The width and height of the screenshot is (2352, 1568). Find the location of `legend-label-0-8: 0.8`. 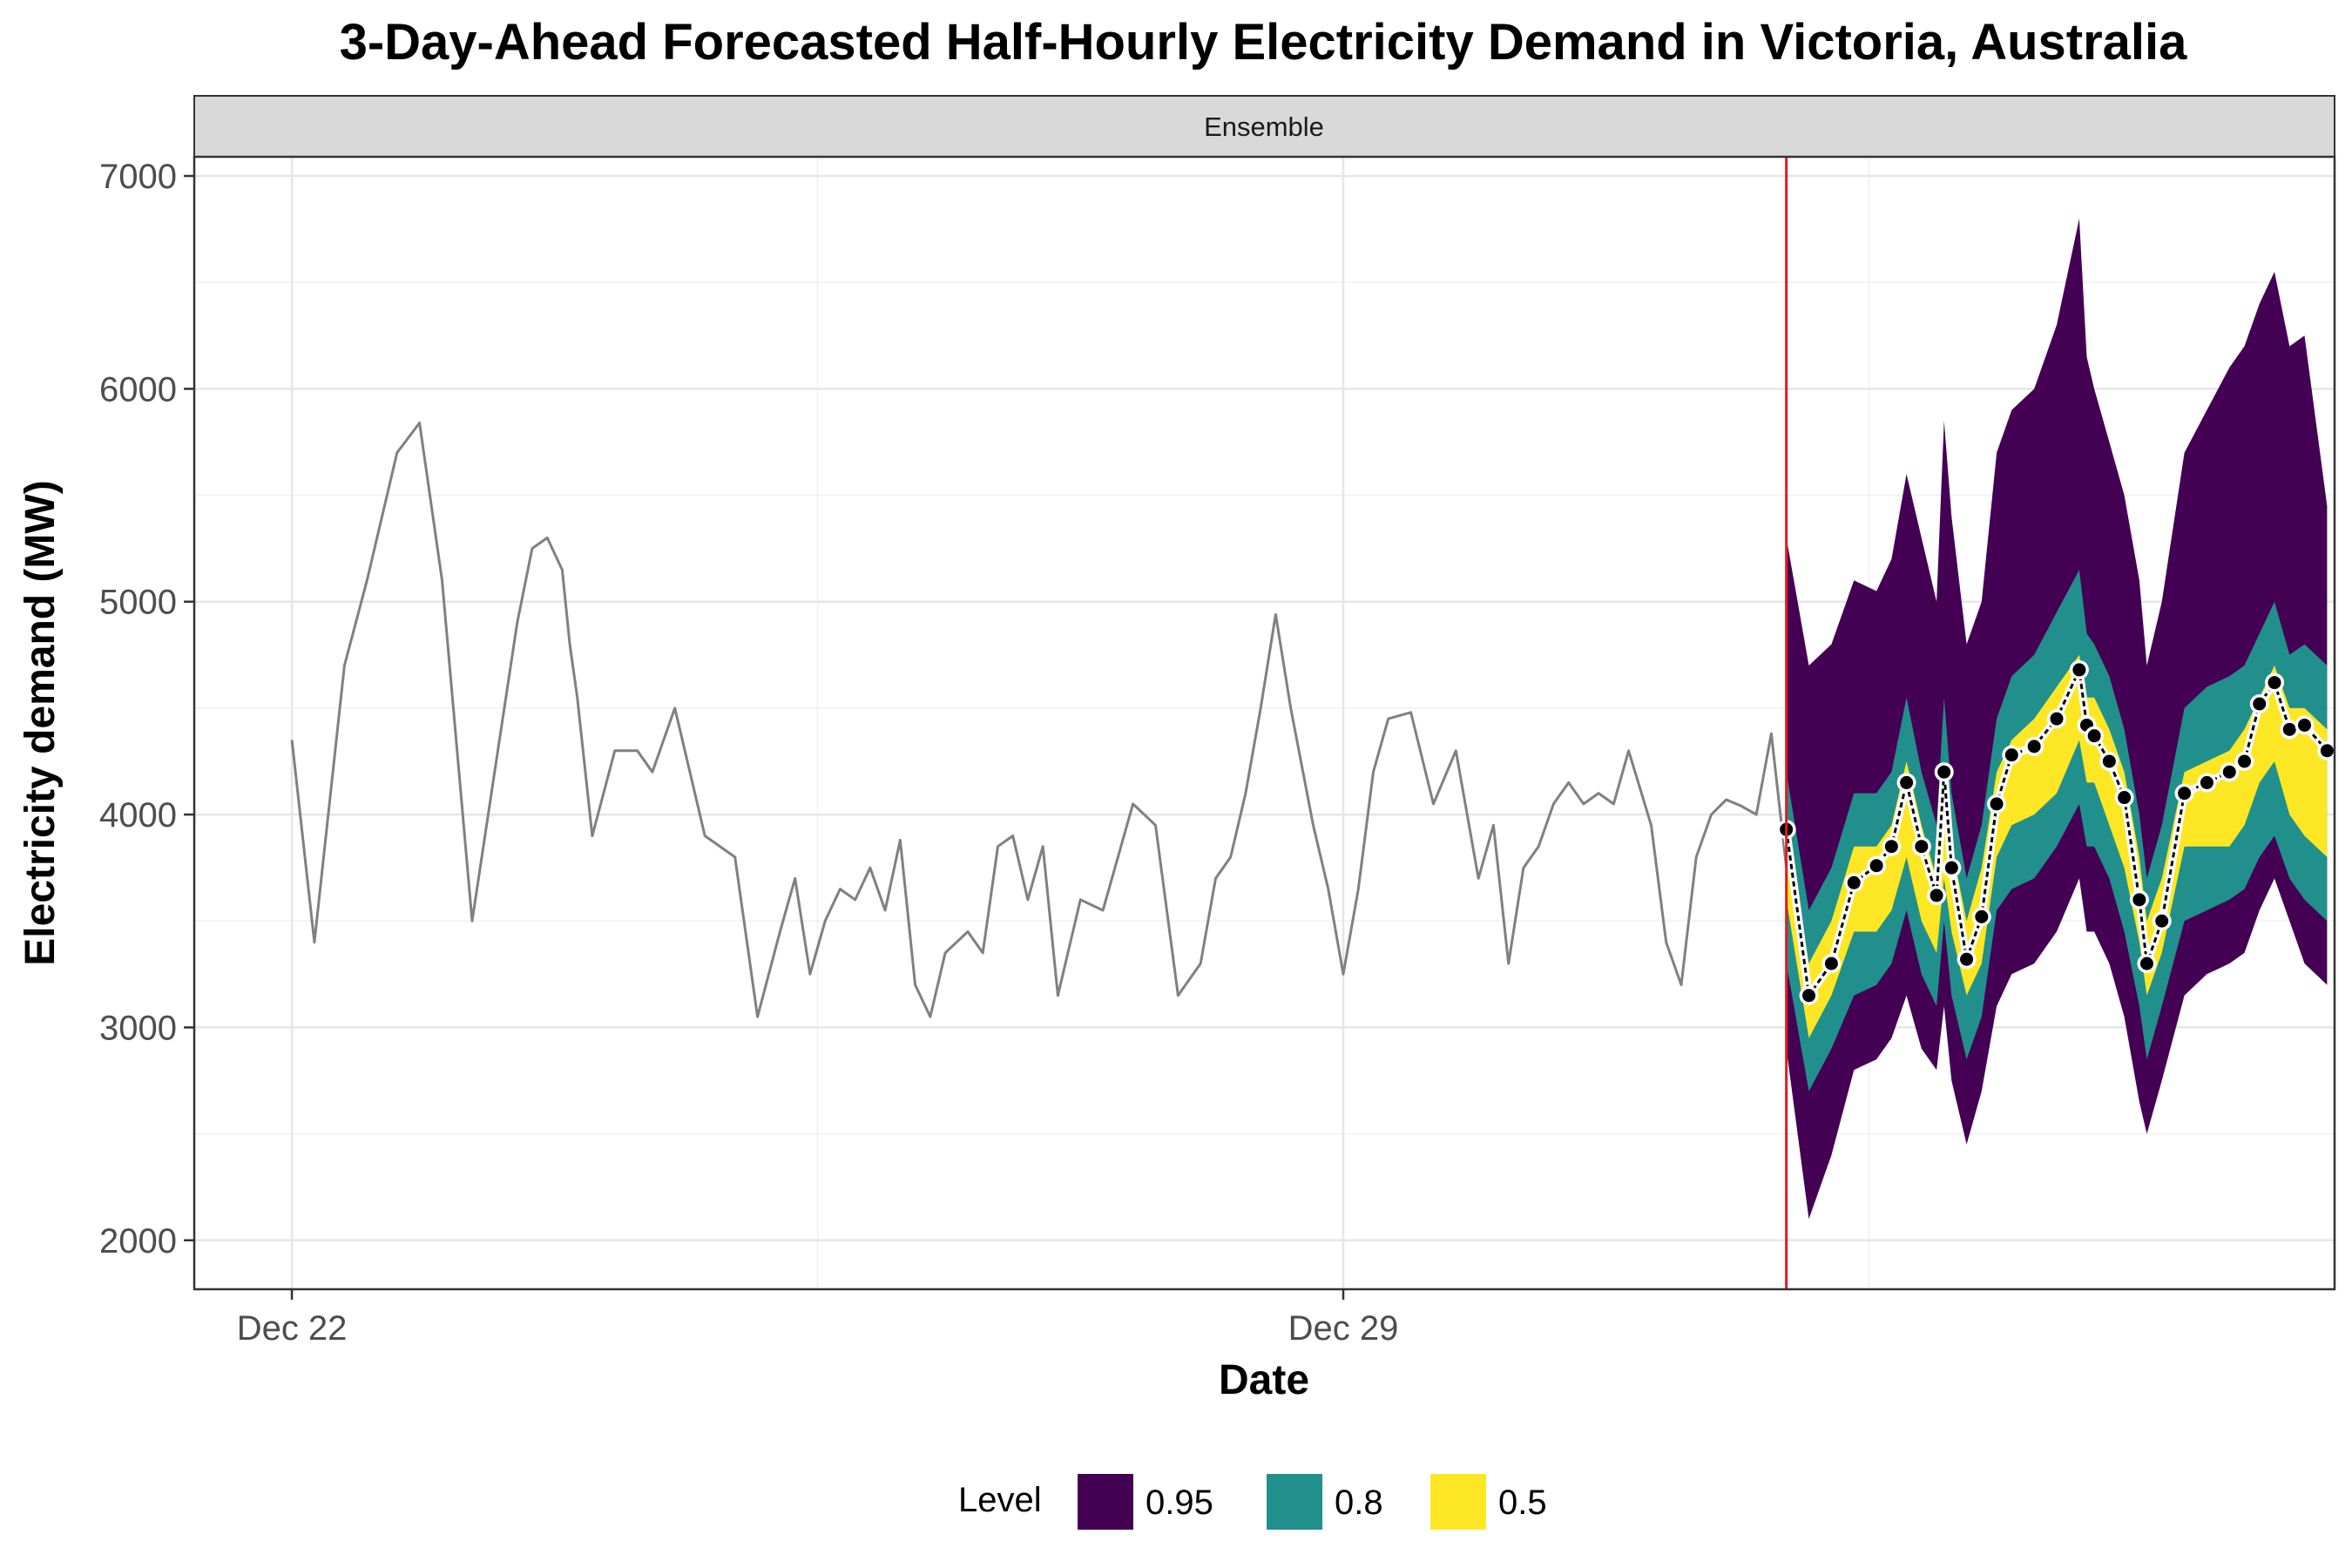

legend-label-0-8: 0.8 is located at coordinates (1359, 1503).